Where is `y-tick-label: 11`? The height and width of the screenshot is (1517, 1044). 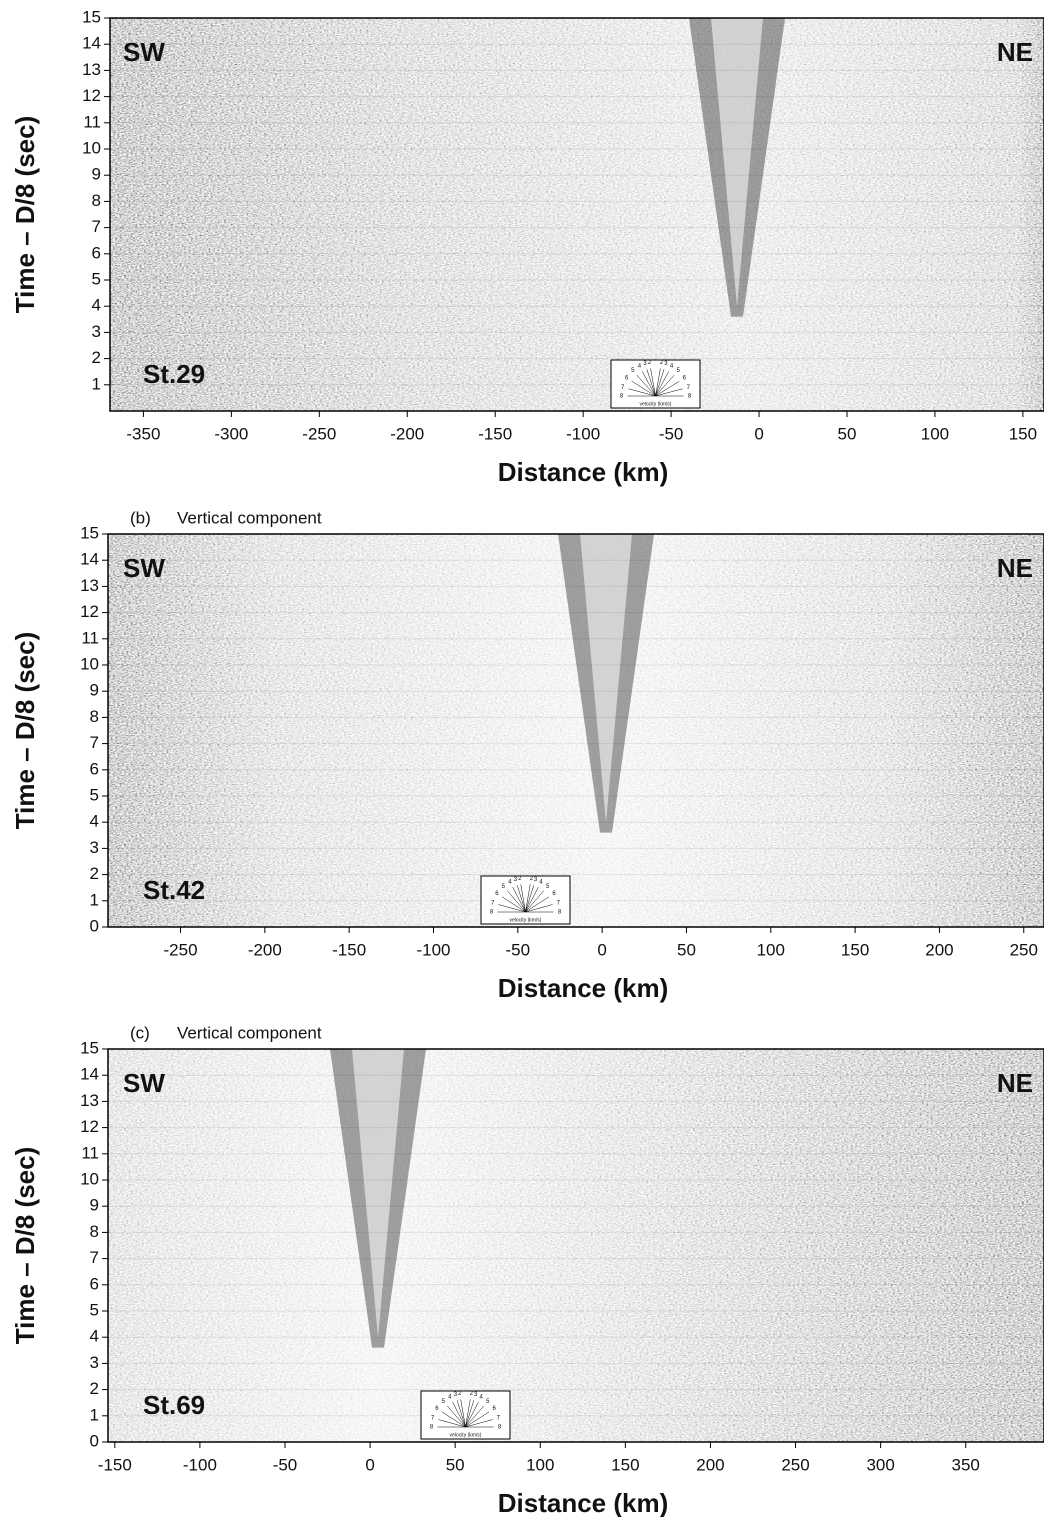
y-tick-label: 11 is located at coordinates (92, 121).